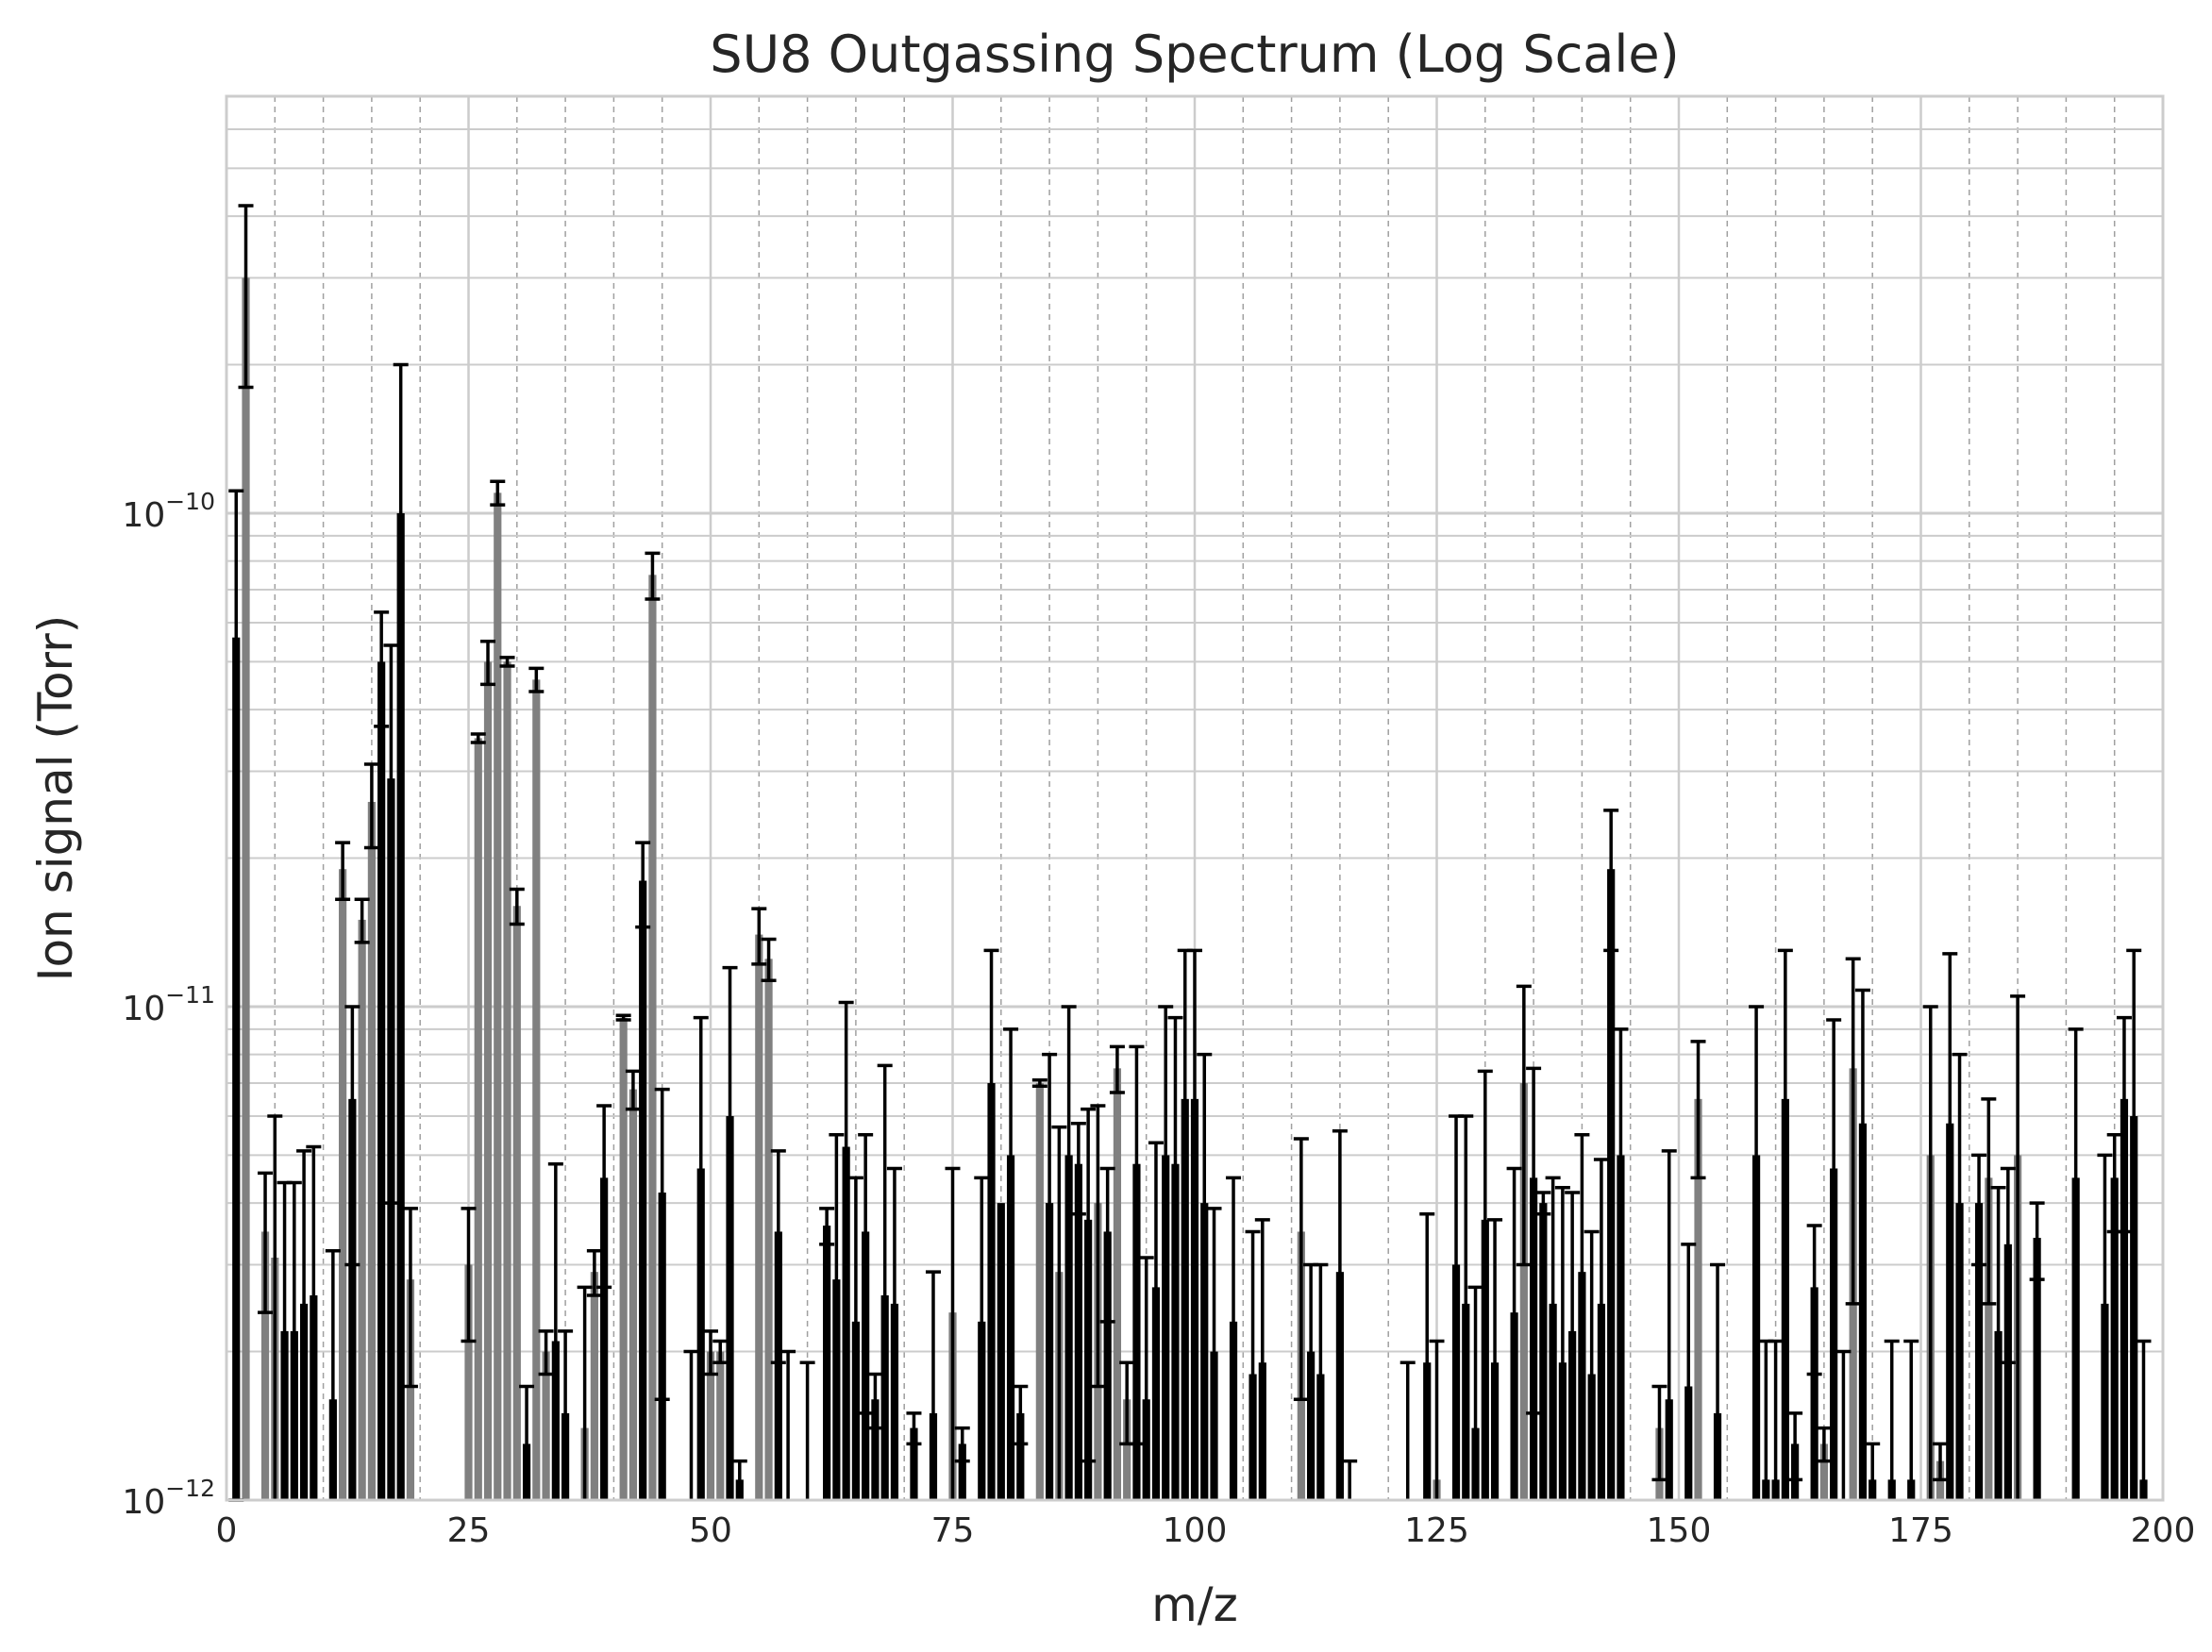  What do you see at coordinates (2164, 1530) in the screenshot?
I see `x-tick-label: 200` at bounding box center [2164, 1530].